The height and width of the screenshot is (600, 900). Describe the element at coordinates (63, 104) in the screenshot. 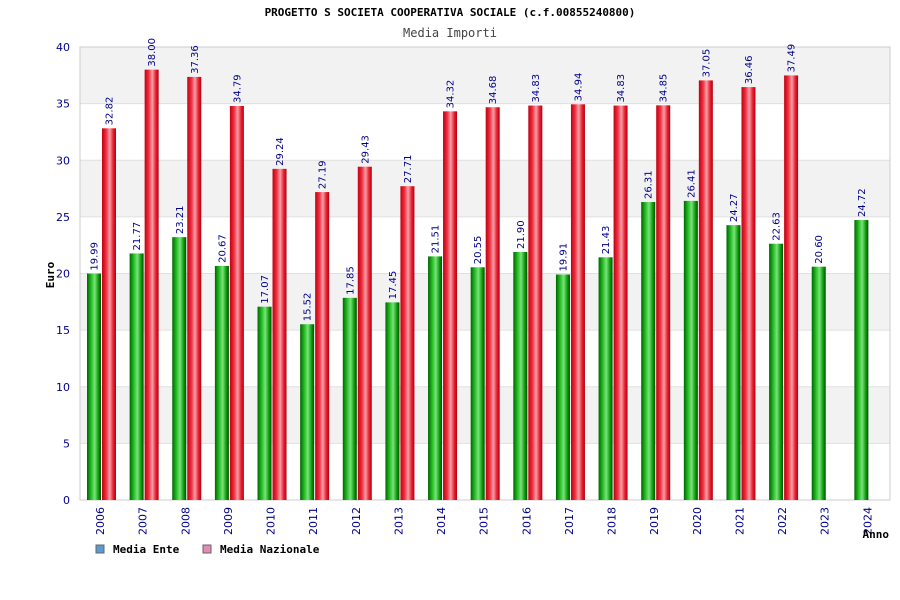

I see `y-tick-label: 35` at that location.